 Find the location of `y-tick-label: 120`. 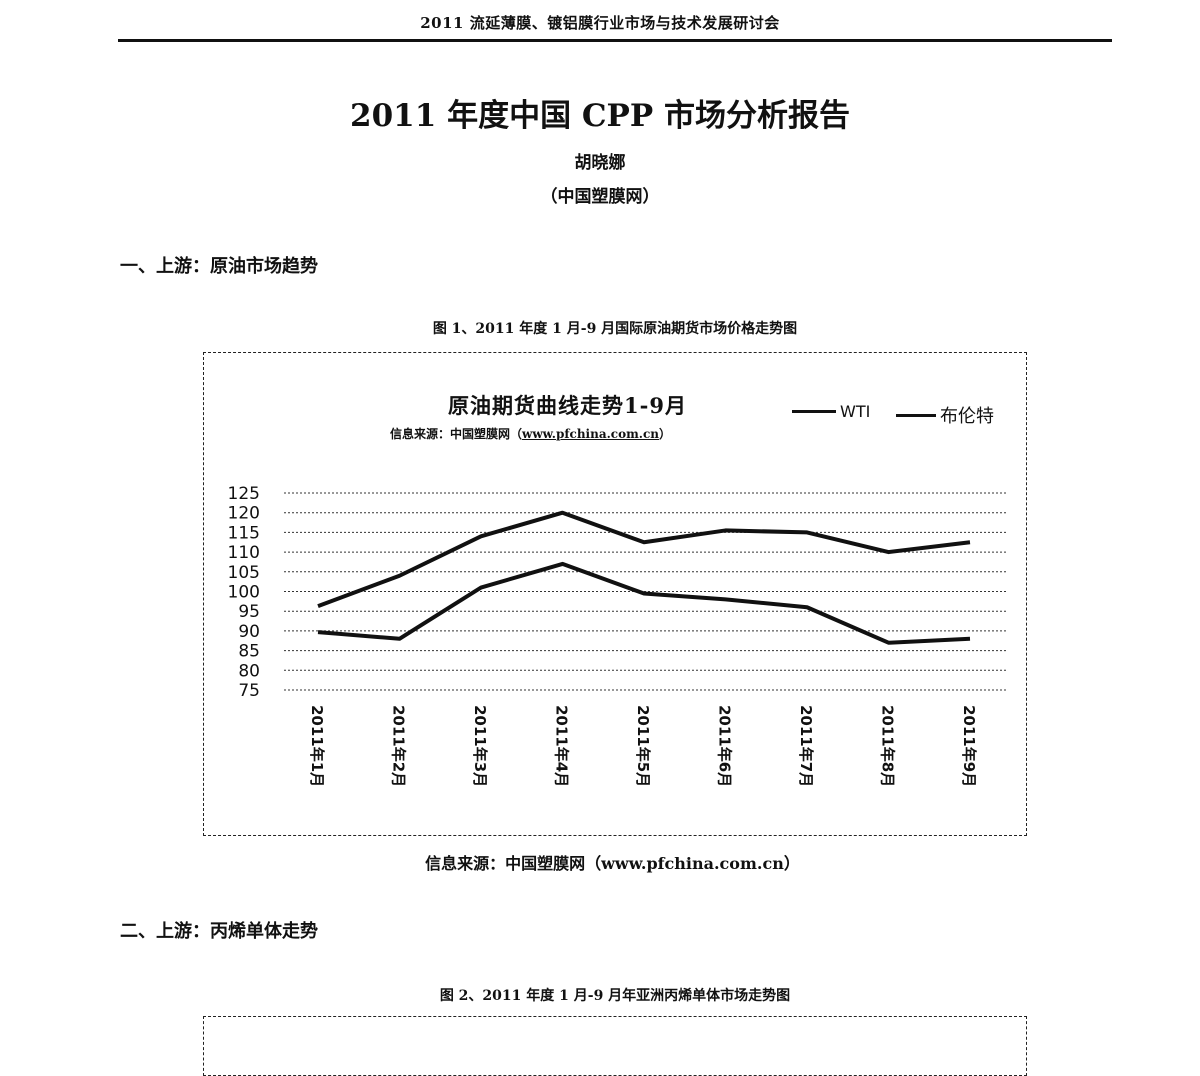

y-tick-label: 120 is located at coordinates (244, 514).